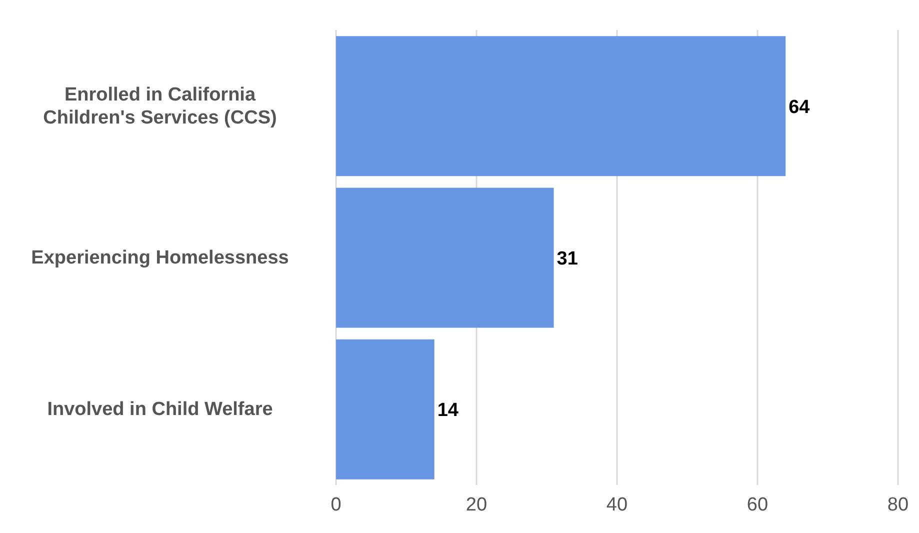 This screenshot has height=533, width=919. I want to click on x-tick-label: 0, so click(336, 505).